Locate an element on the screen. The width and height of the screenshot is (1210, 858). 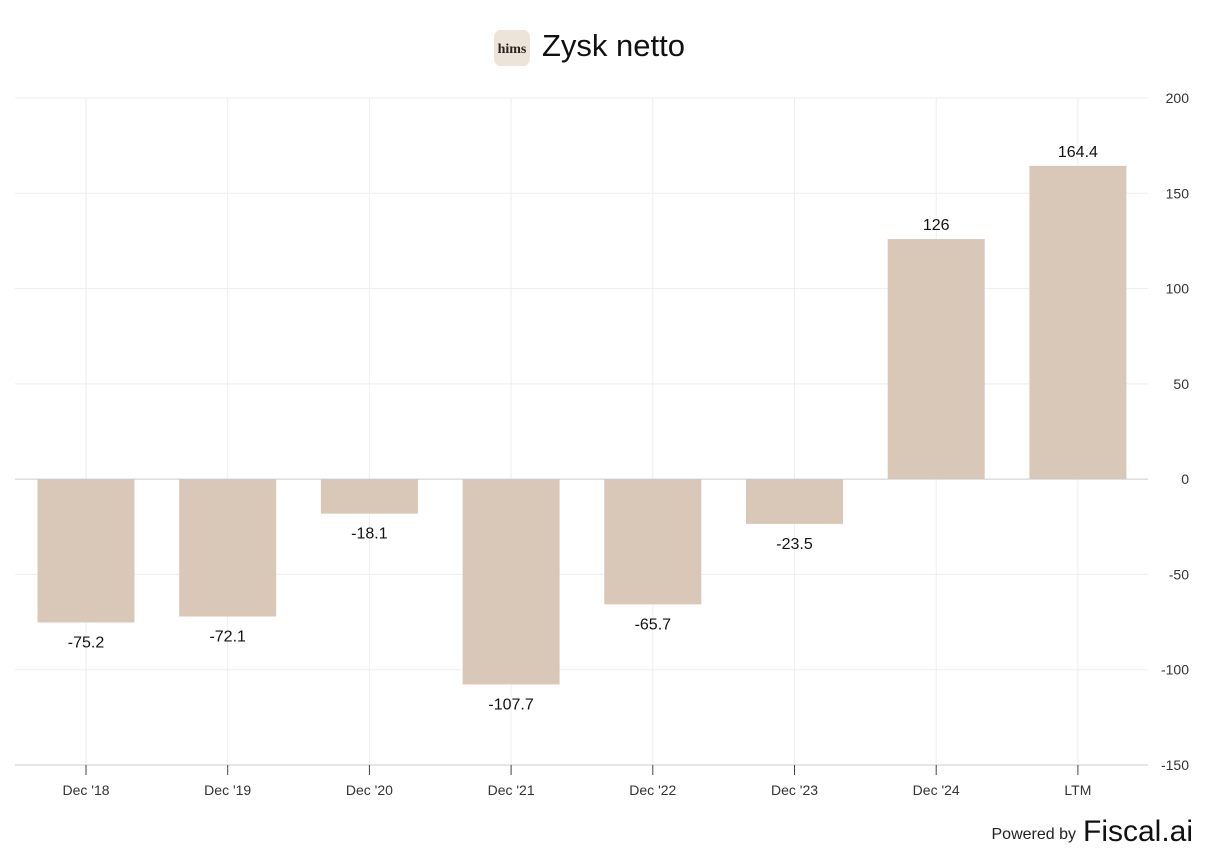
company-logo-text: hims is located at coordinates (512, 49).